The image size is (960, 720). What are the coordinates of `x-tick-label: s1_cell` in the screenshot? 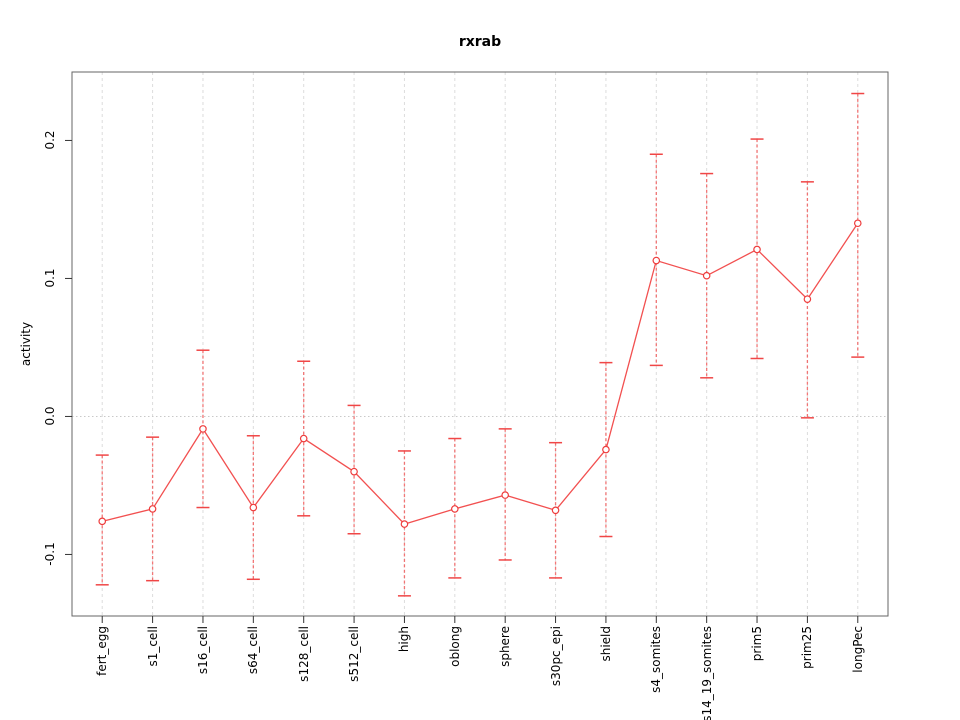 It's located at (152, 646).